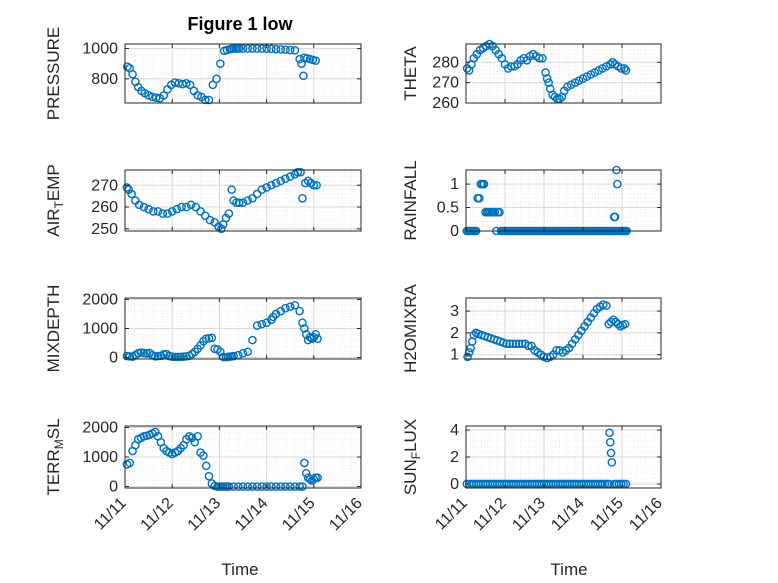 This screenshot has height=583, width=778. I want to click on left-xlabel: Time, so click(239, 569).